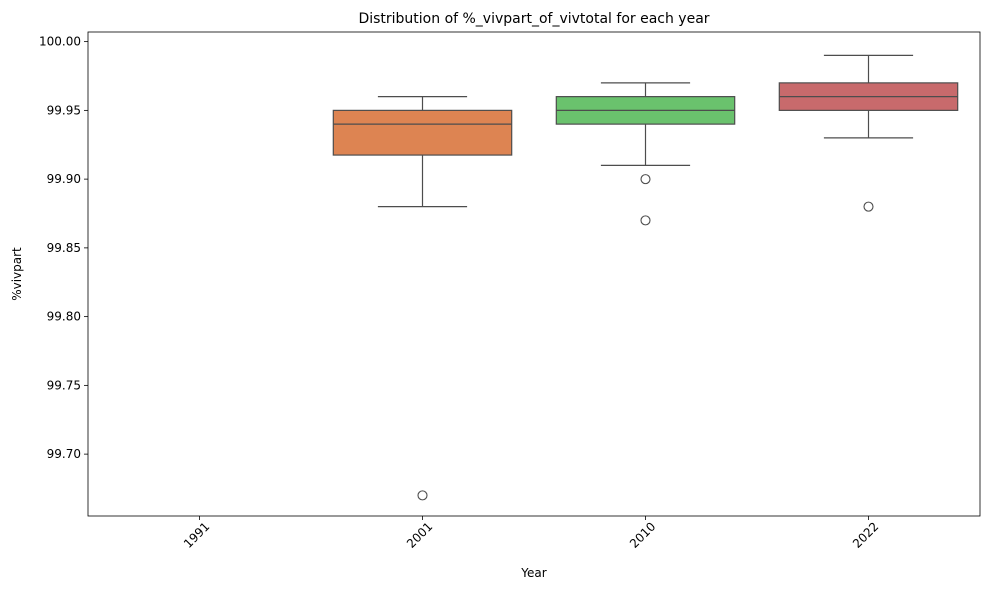 This screenshot has width=989, height=590. Describe the element at coordinates (60, 42) in the screenshot. I see `y-tick-label: 100.00` at that location.